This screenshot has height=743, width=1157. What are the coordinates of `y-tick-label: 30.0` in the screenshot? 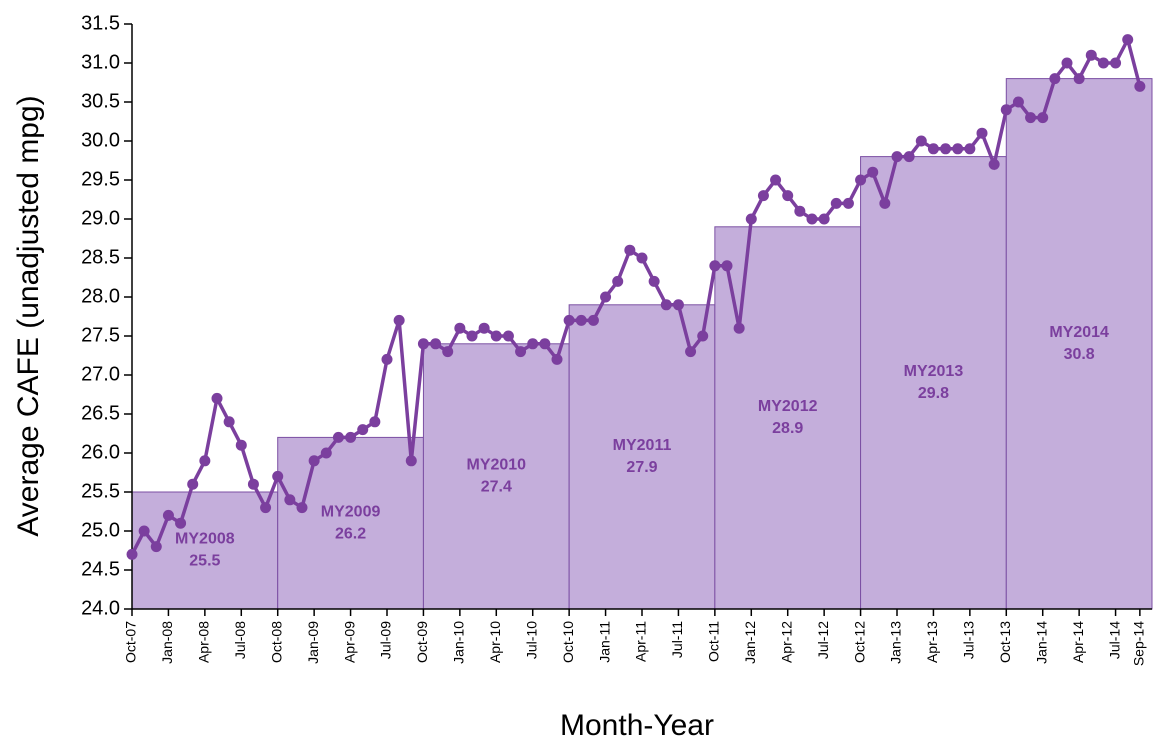 It's located at (100, 140).